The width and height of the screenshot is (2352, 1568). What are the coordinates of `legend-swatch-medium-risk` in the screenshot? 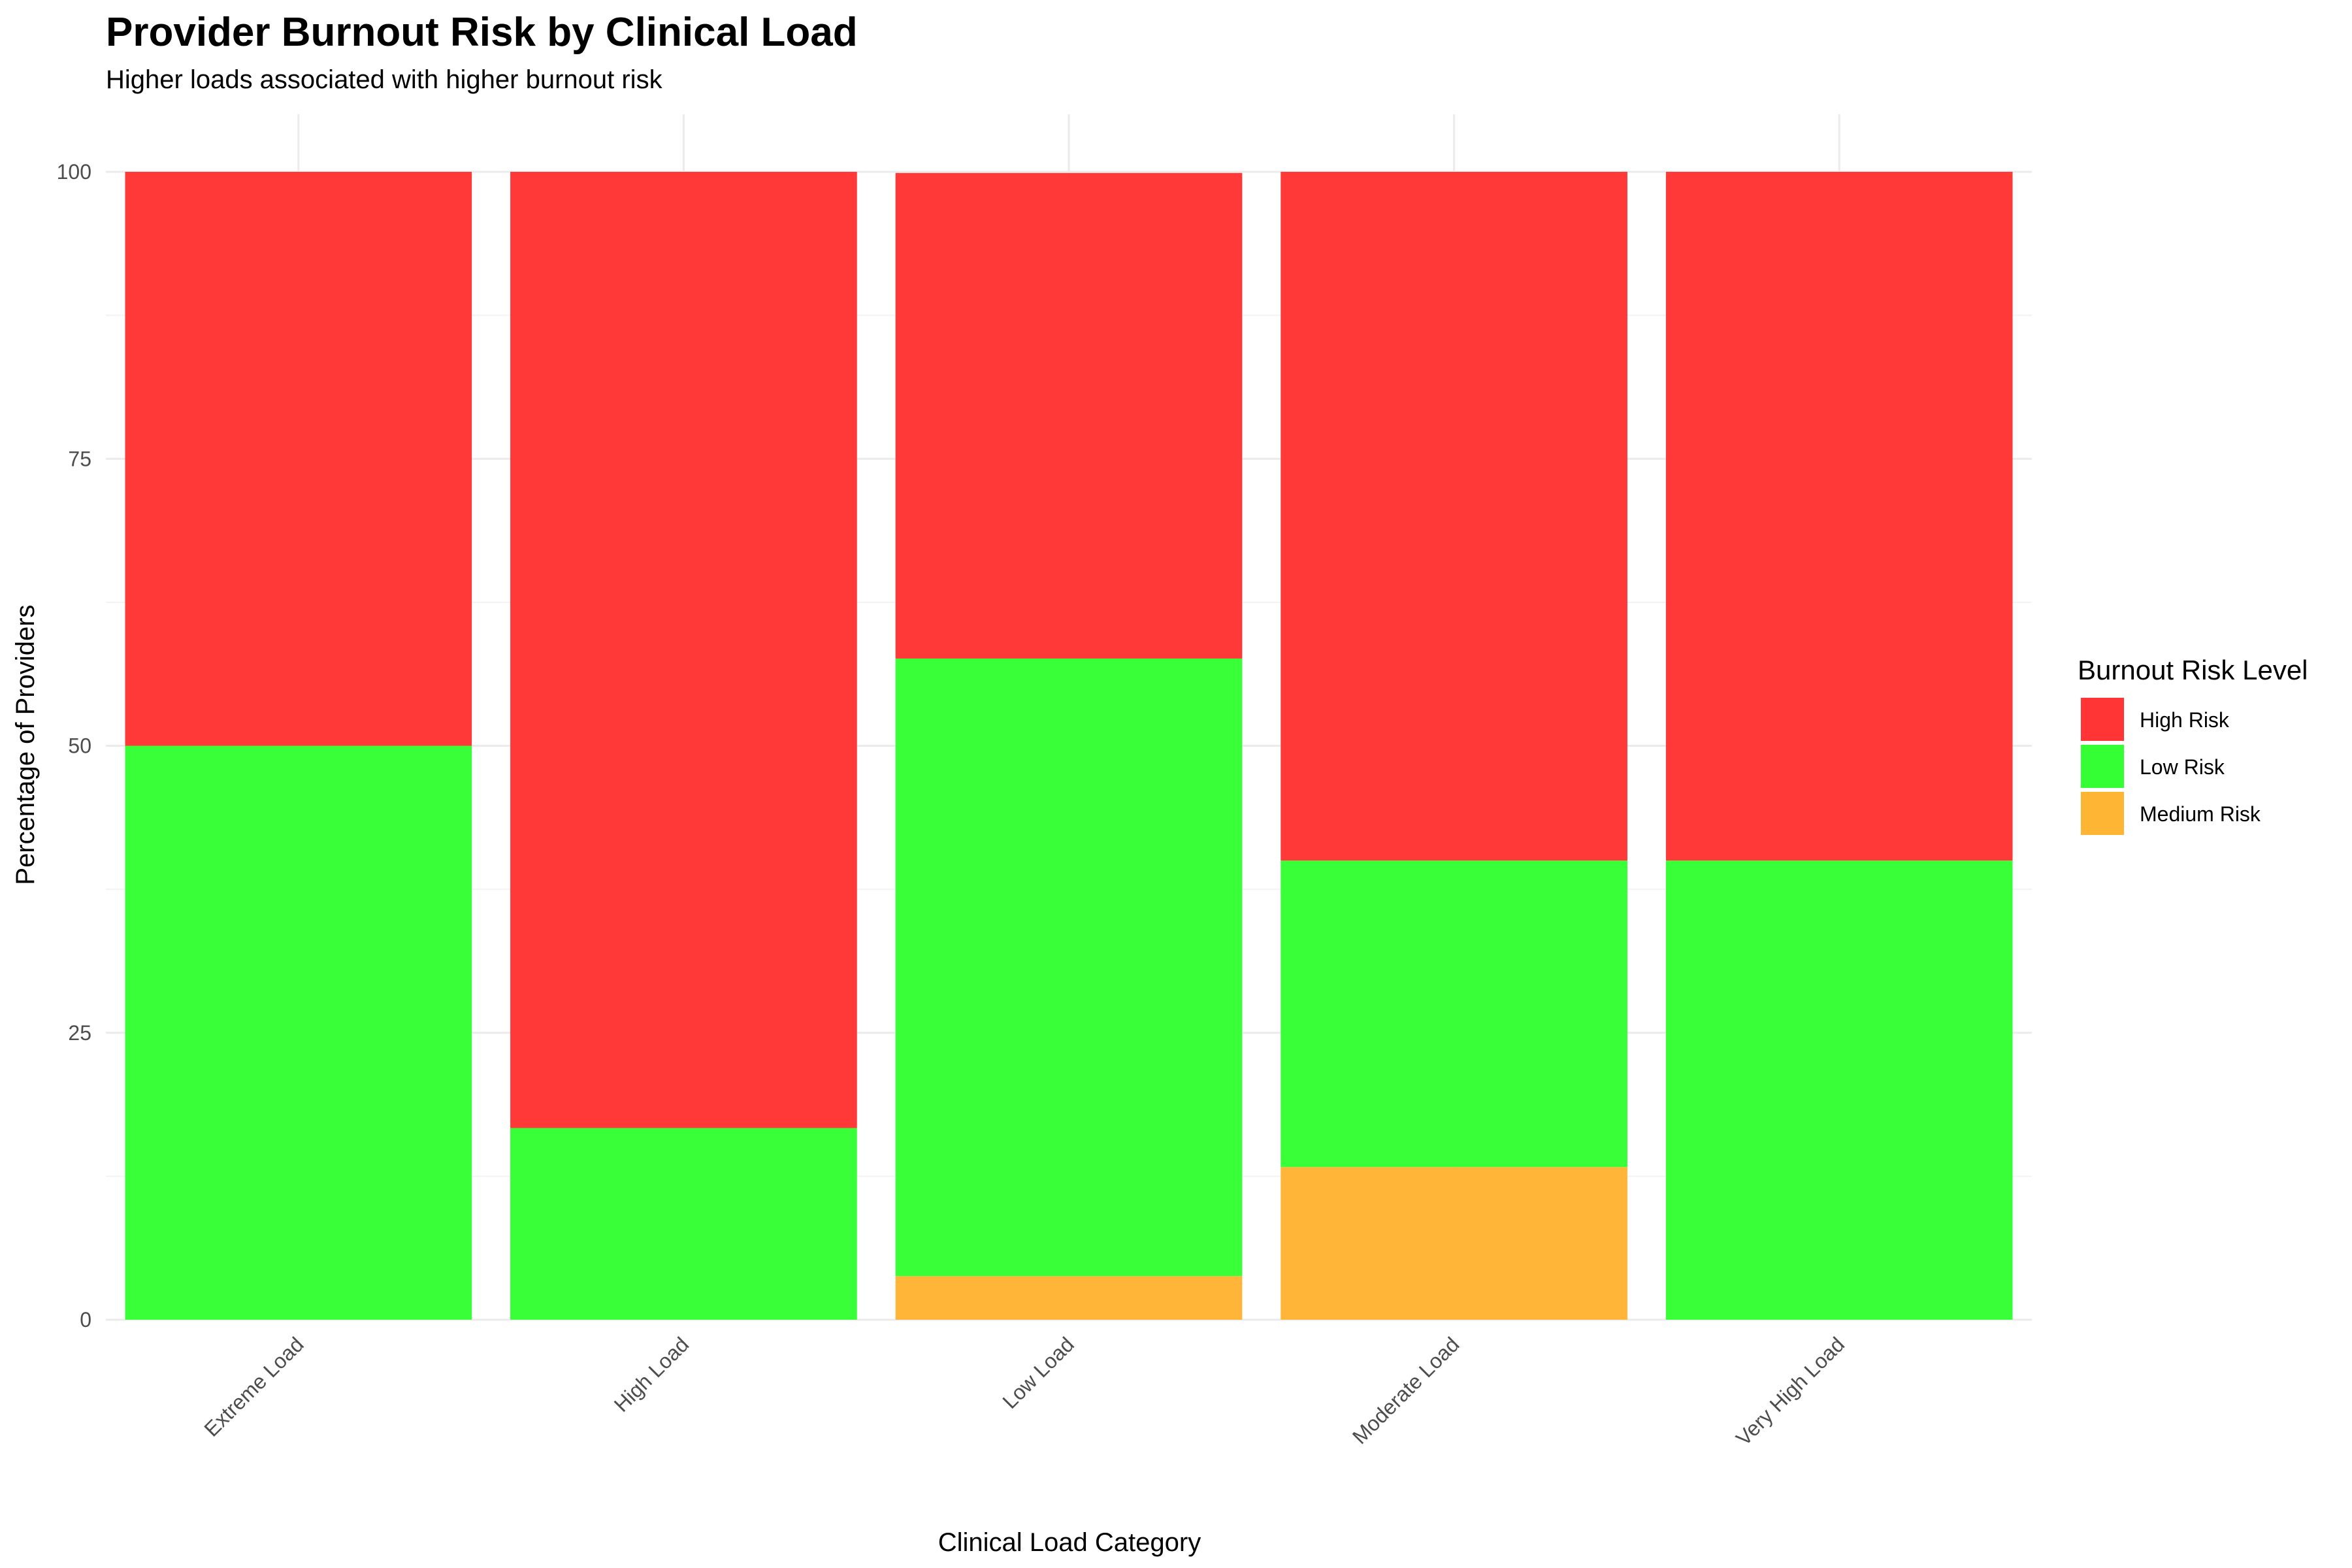 It's located at (2102, 813).